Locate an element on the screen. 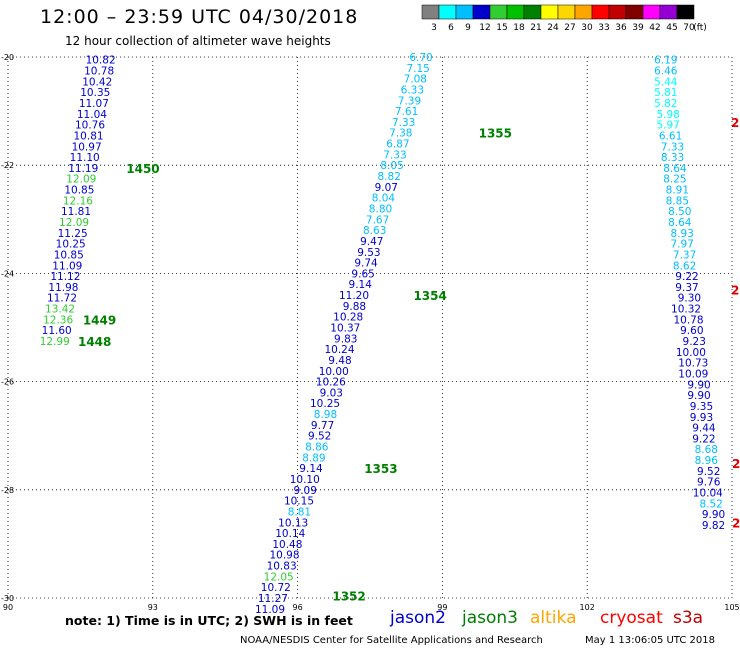 The width and height of the screenshot is (740, 650). wave-height-point: 10.83 is located at coordinates (282, 567).